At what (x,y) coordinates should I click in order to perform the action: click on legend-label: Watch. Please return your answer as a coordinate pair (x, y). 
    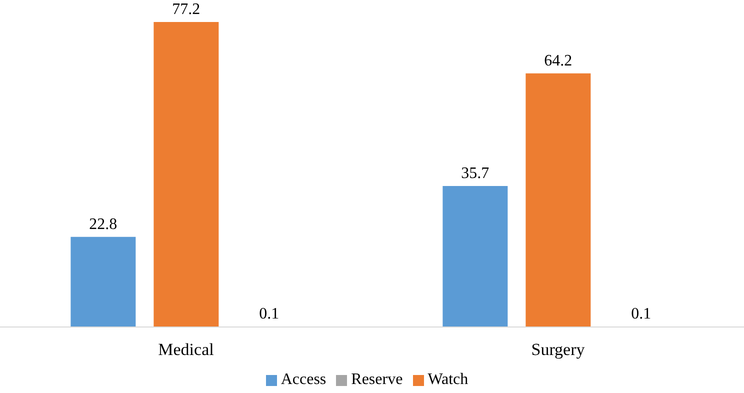
    Looking at the image, I should click on (448, 379).